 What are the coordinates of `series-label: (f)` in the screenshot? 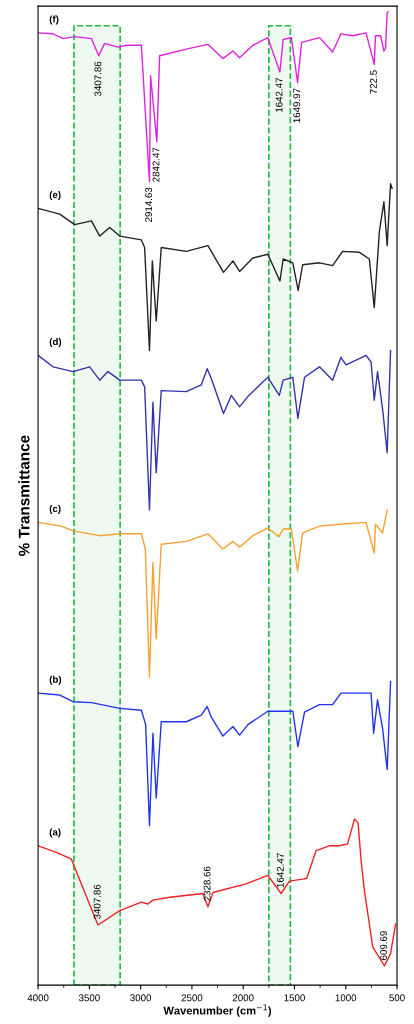 It's located at (54, 20).